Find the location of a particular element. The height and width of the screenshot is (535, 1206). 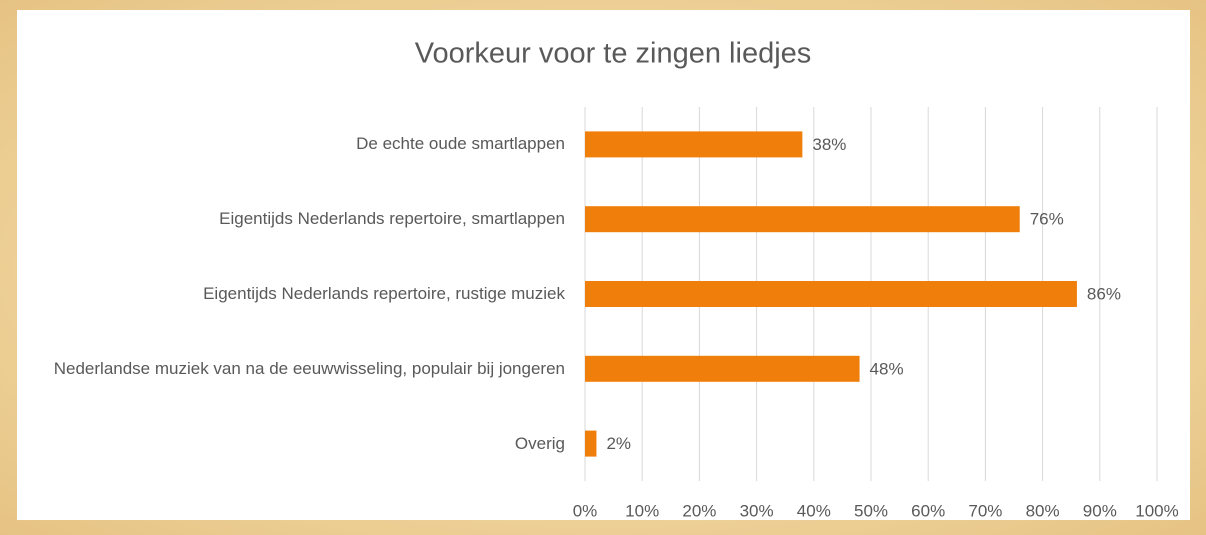

x-tick-label: 90% is located at coordinates (1100, 510).